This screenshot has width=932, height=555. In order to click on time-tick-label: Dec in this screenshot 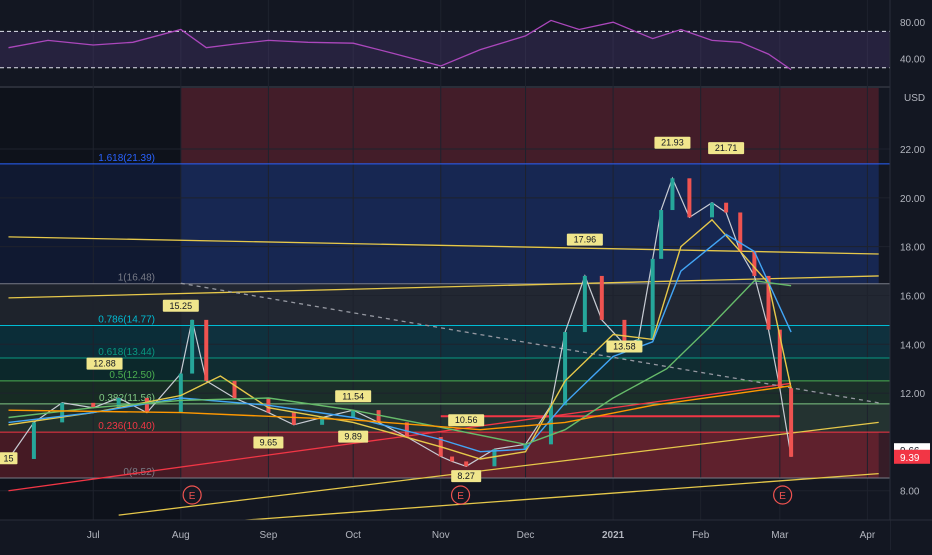, I will do `click(526, 535)`.